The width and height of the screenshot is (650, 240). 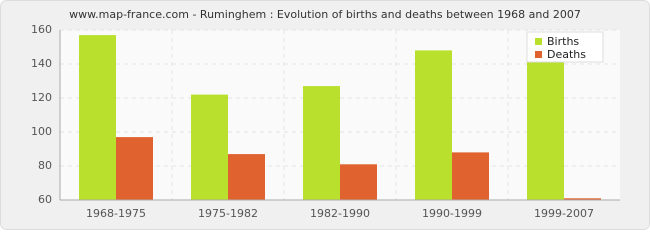 I want to click on legend-label: Births, so click(x=563, y=41).